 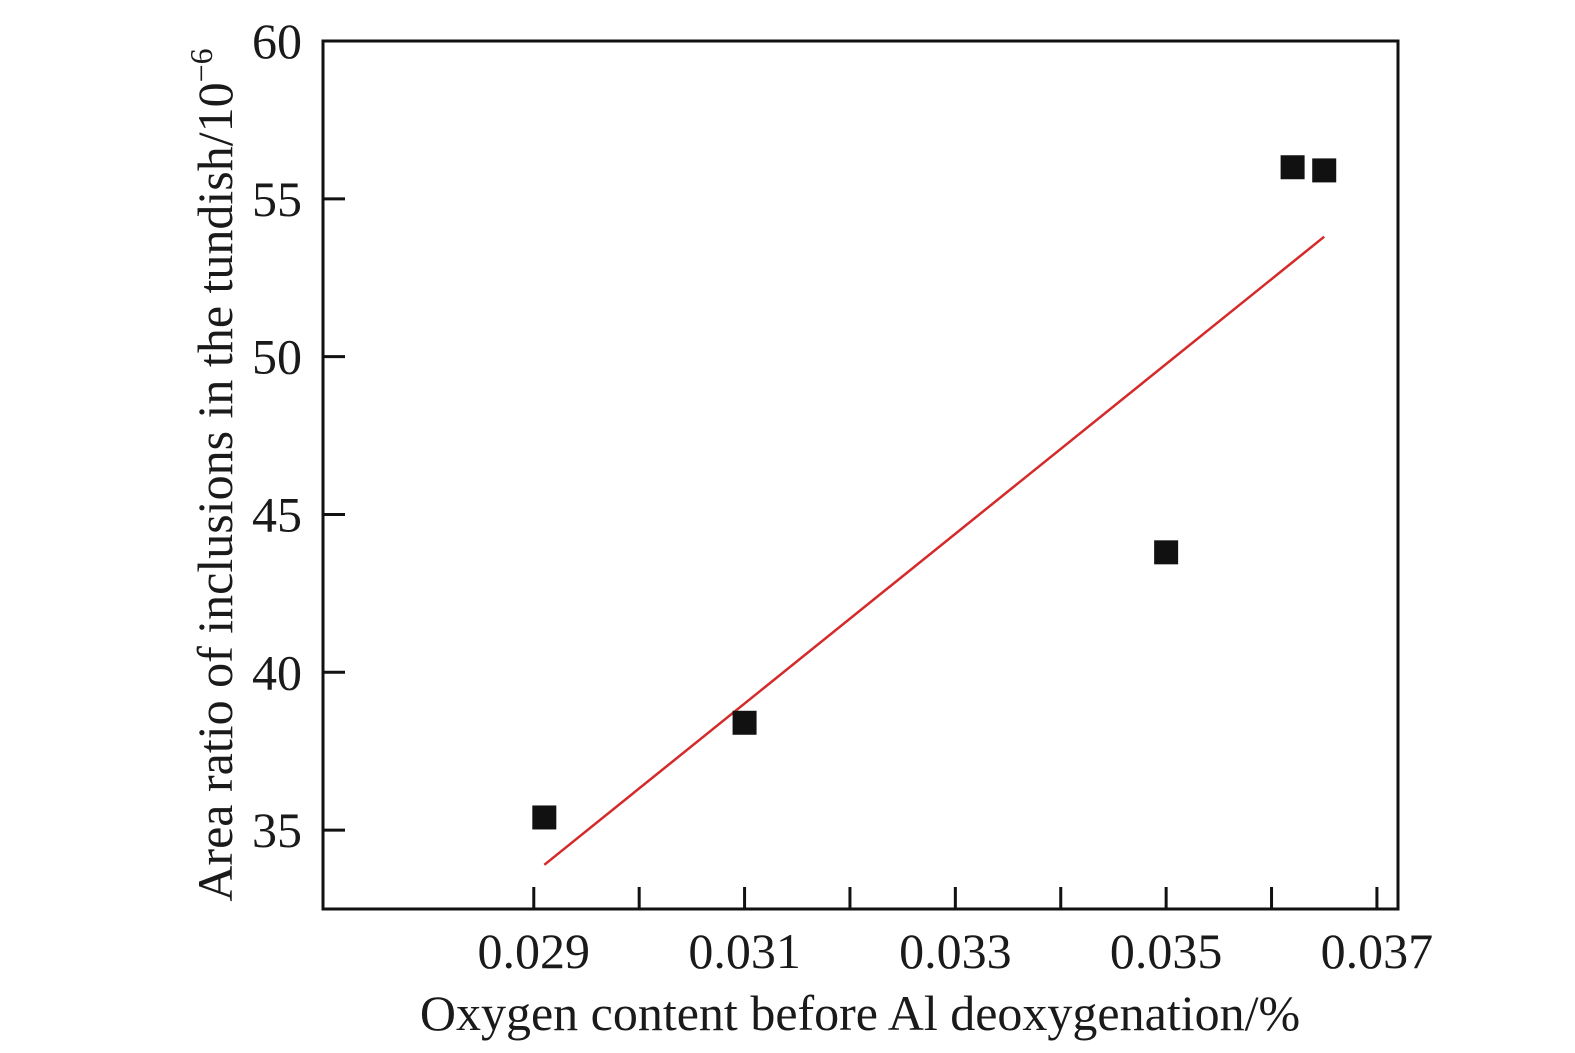 I want to click on y-tick-label: 60, so click(x=277, y=41).